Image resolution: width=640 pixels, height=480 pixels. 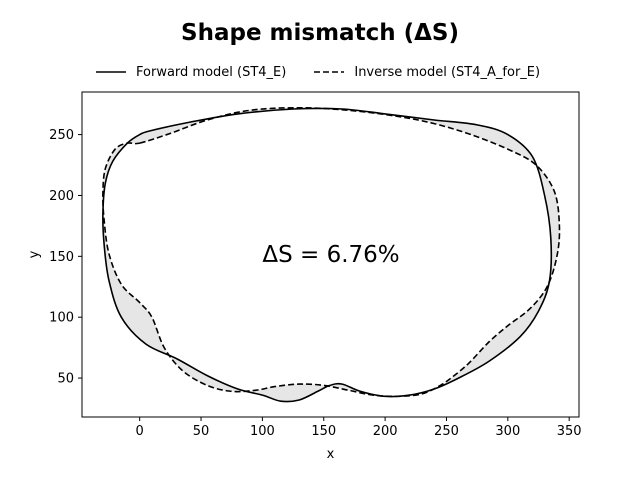 What do you see at coordinates (569, 431) in the screenshot?
I see `x-tick-label: 350` at bounding box center [569, 431].